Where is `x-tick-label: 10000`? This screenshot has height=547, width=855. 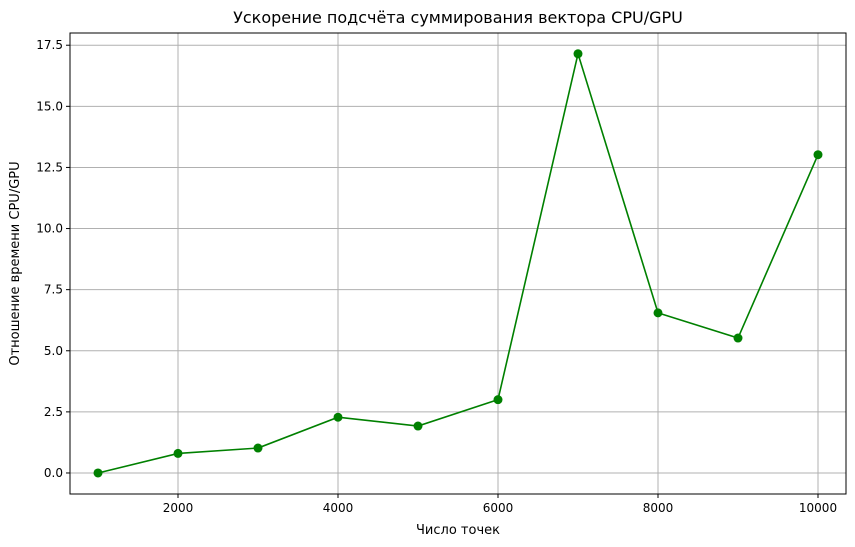
x-tick-label: 10000 is located at coordinates (818, 508).